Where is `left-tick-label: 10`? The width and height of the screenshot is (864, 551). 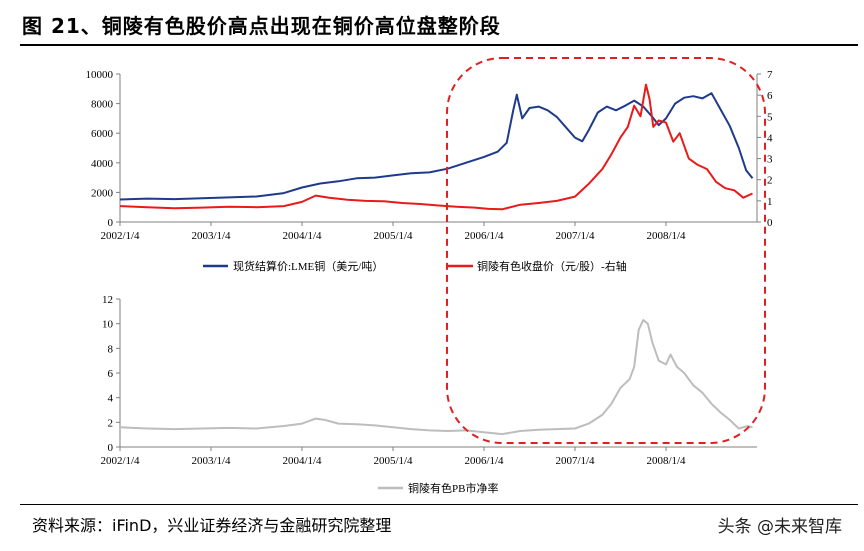
left-tick-label: 10 is located at coordinates (108, 325).